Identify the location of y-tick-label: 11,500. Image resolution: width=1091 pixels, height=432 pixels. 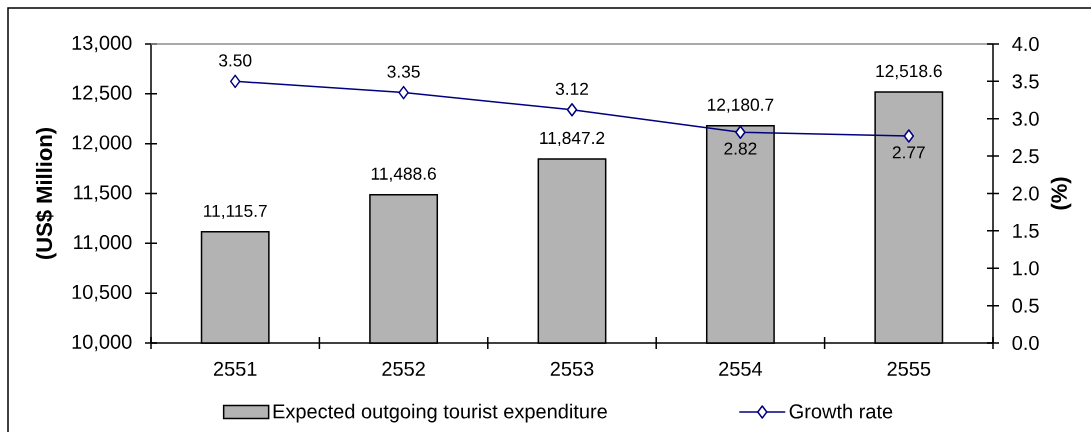
(103, 193).